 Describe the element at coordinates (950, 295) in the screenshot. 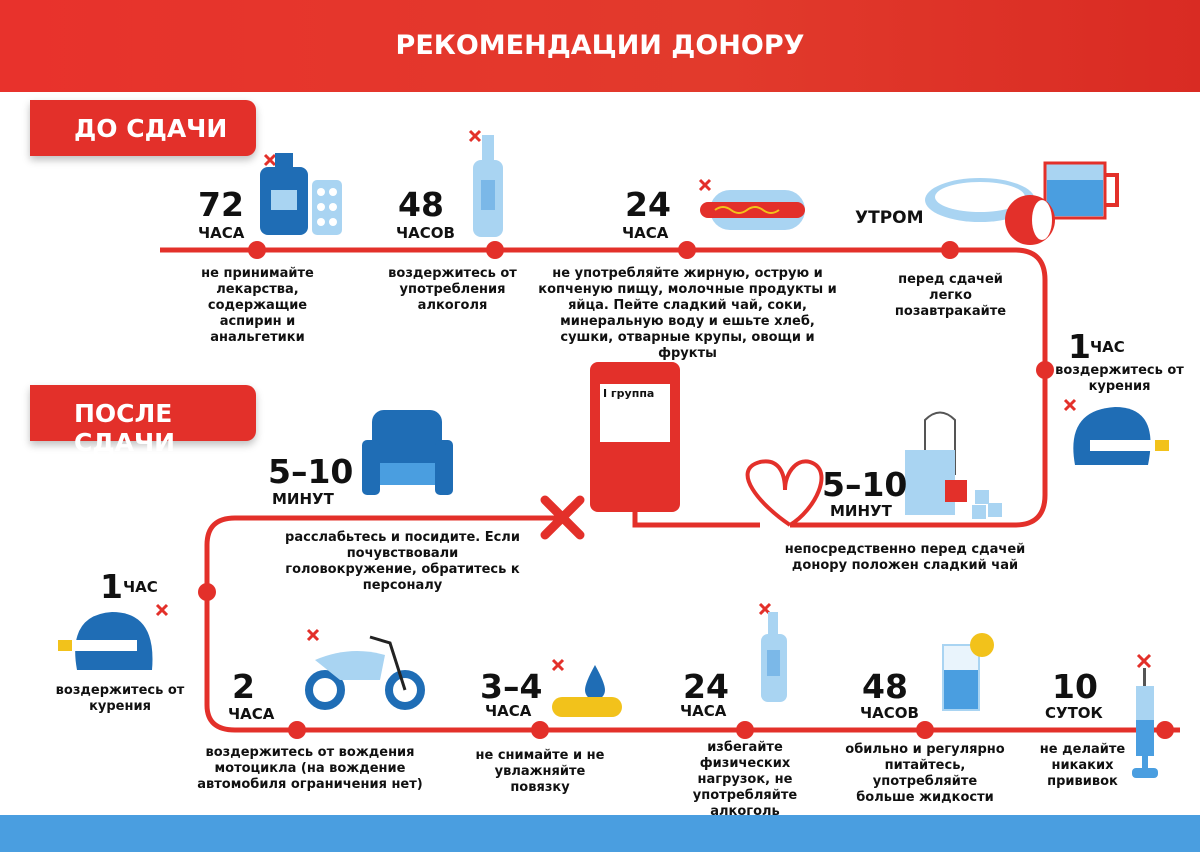

I see `step-text: перед сдачей легко позавтракайте` at that location.